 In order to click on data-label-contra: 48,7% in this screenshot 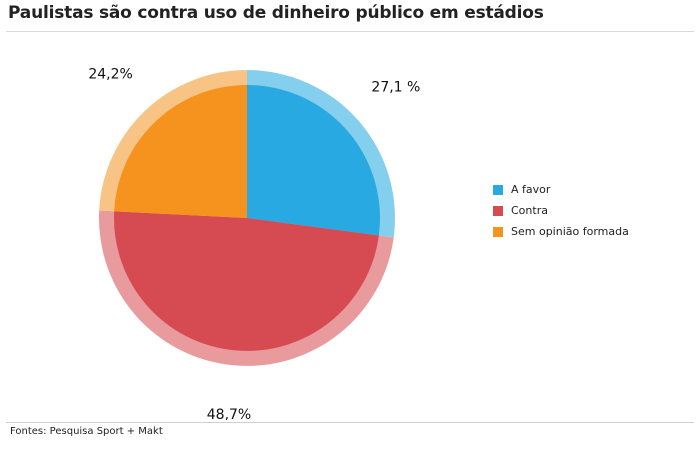, I will do `click(229, 413)`.